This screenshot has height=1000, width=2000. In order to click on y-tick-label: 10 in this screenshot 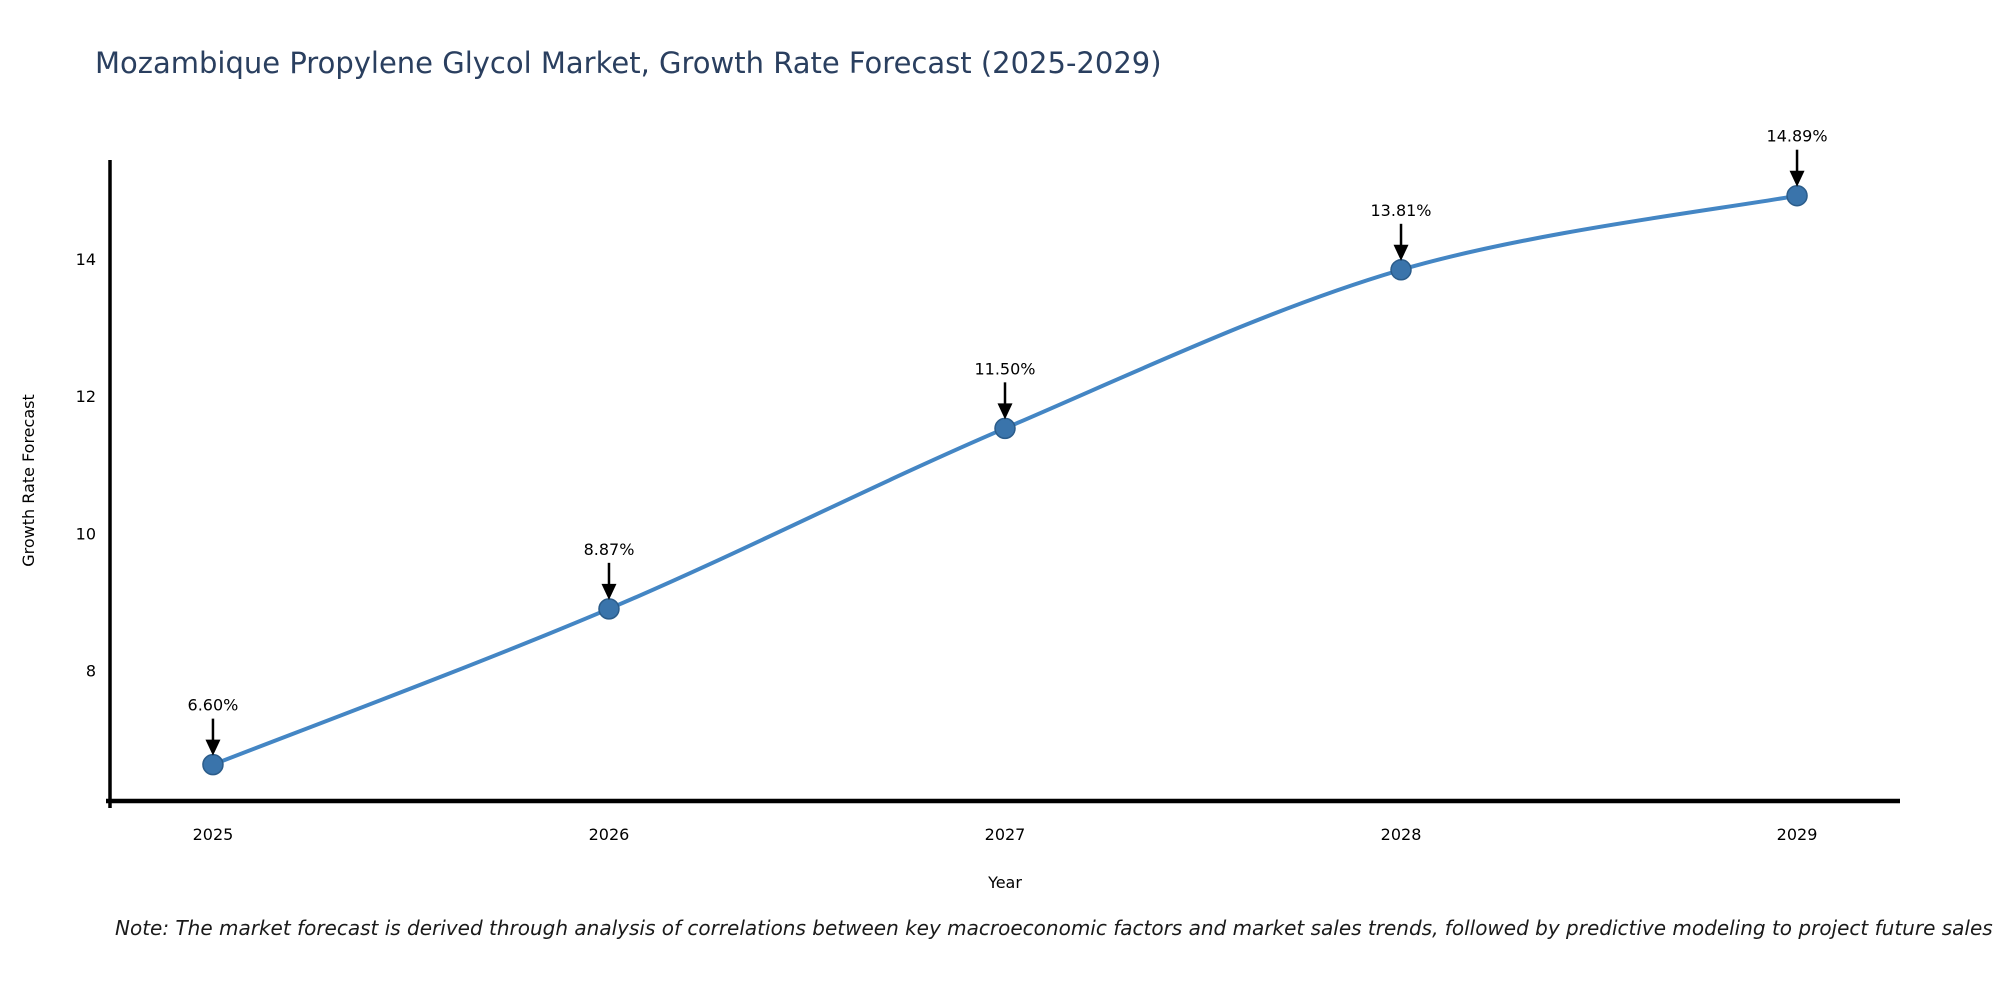, I will do `click(86, 533)`.